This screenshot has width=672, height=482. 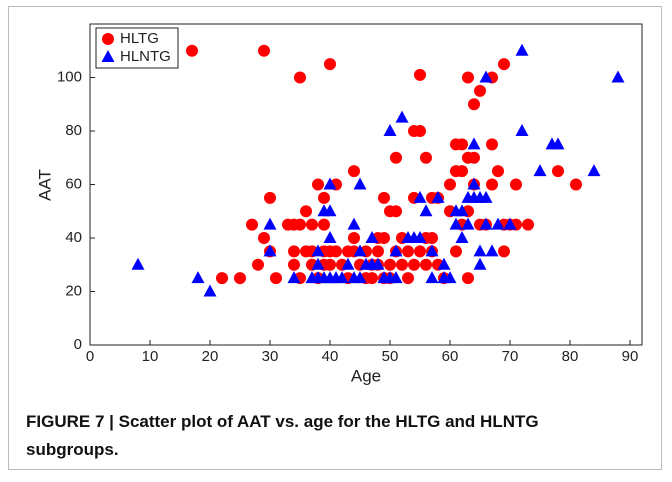 I want to click on legend-label: HLTG, so click(x=139, y=38).